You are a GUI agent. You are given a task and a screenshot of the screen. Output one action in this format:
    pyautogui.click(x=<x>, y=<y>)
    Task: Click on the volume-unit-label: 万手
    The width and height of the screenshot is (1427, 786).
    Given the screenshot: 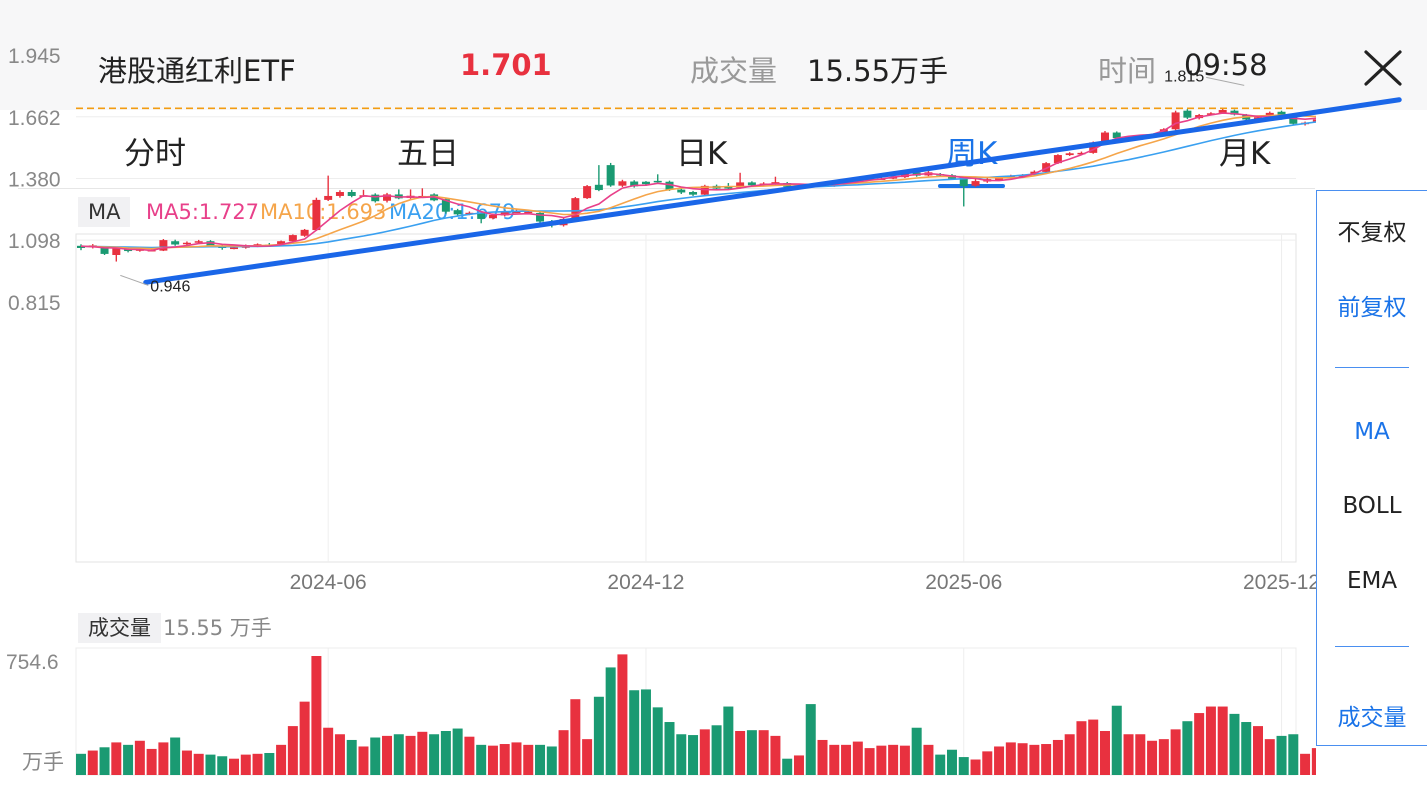 What is the action you would take?
    pyautogui.click(x=43, y=762)
    